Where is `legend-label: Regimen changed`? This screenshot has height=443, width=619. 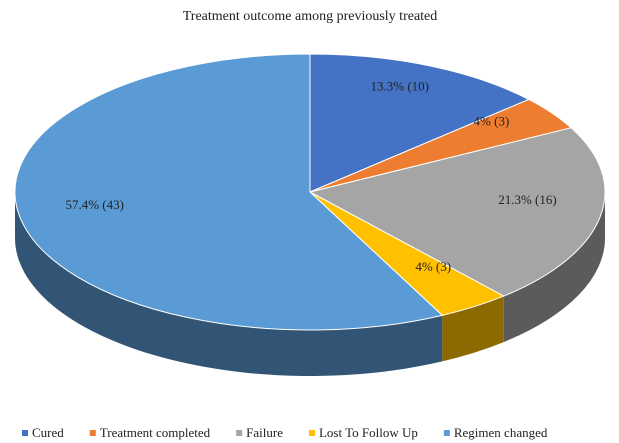
legend-label: Regimen changed is located at coordinates (501, 432).